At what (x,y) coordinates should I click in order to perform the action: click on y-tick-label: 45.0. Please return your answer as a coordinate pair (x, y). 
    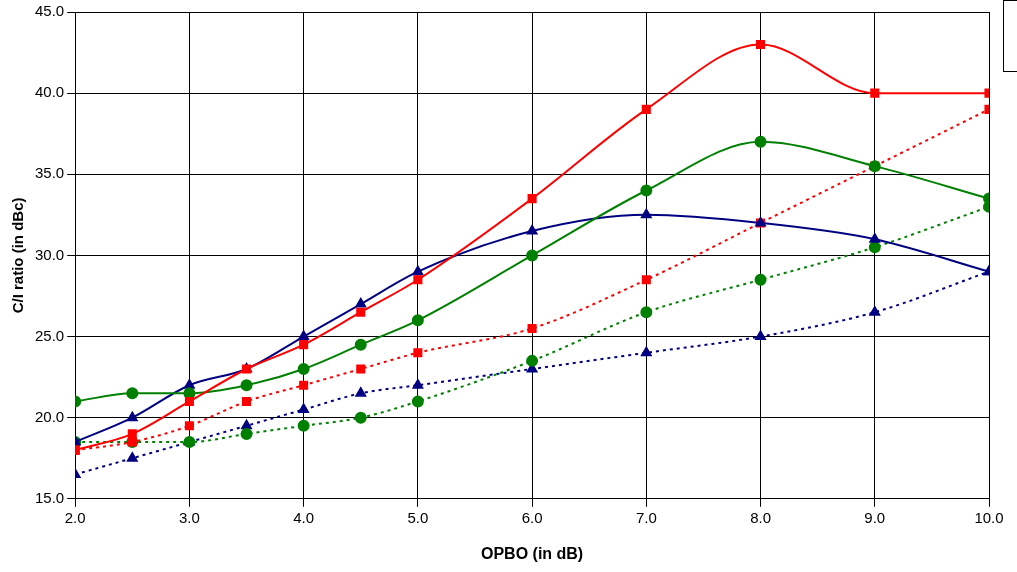
    Looking at the image, I should click on (49, 11).